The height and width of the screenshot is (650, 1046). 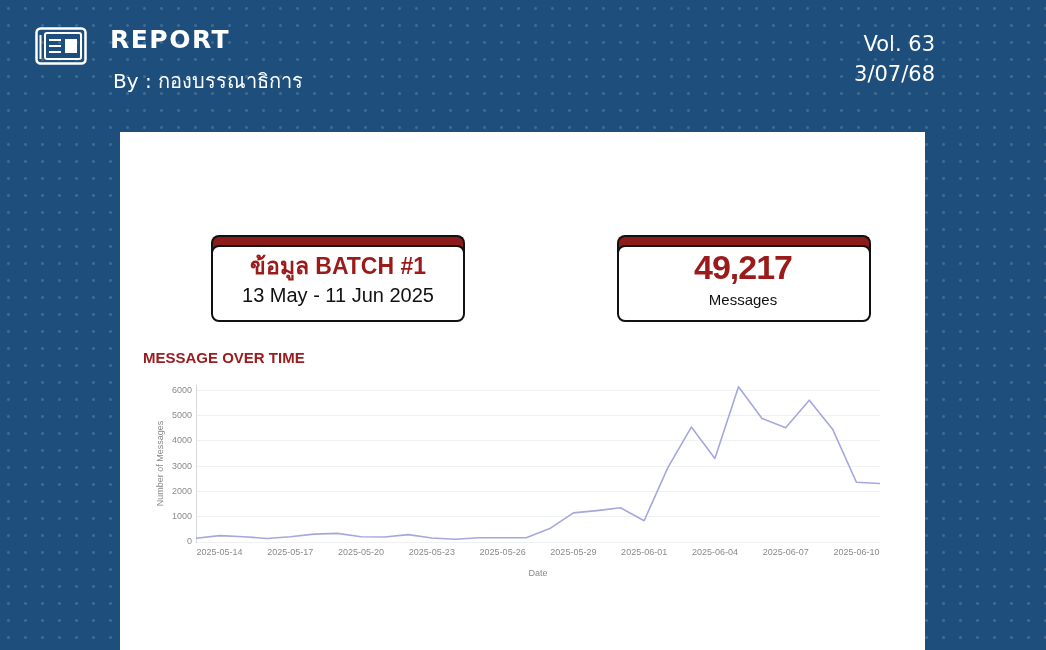 What do you see at coordinates (899, 44) in the screenshot?
I see `text: Vol. 63` at bounding box center [899, 44].